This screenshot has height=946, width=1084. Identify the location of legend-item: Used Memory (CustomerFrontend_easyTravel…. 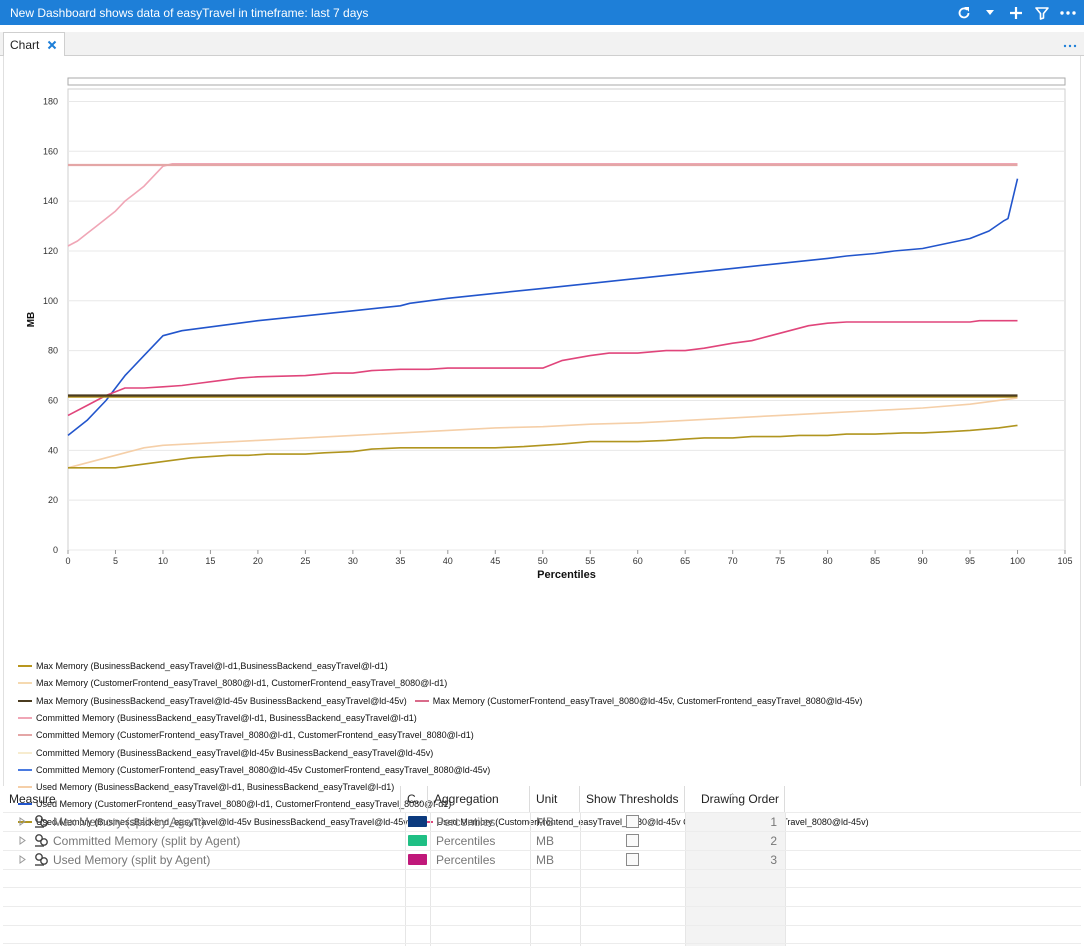
(234, 804).